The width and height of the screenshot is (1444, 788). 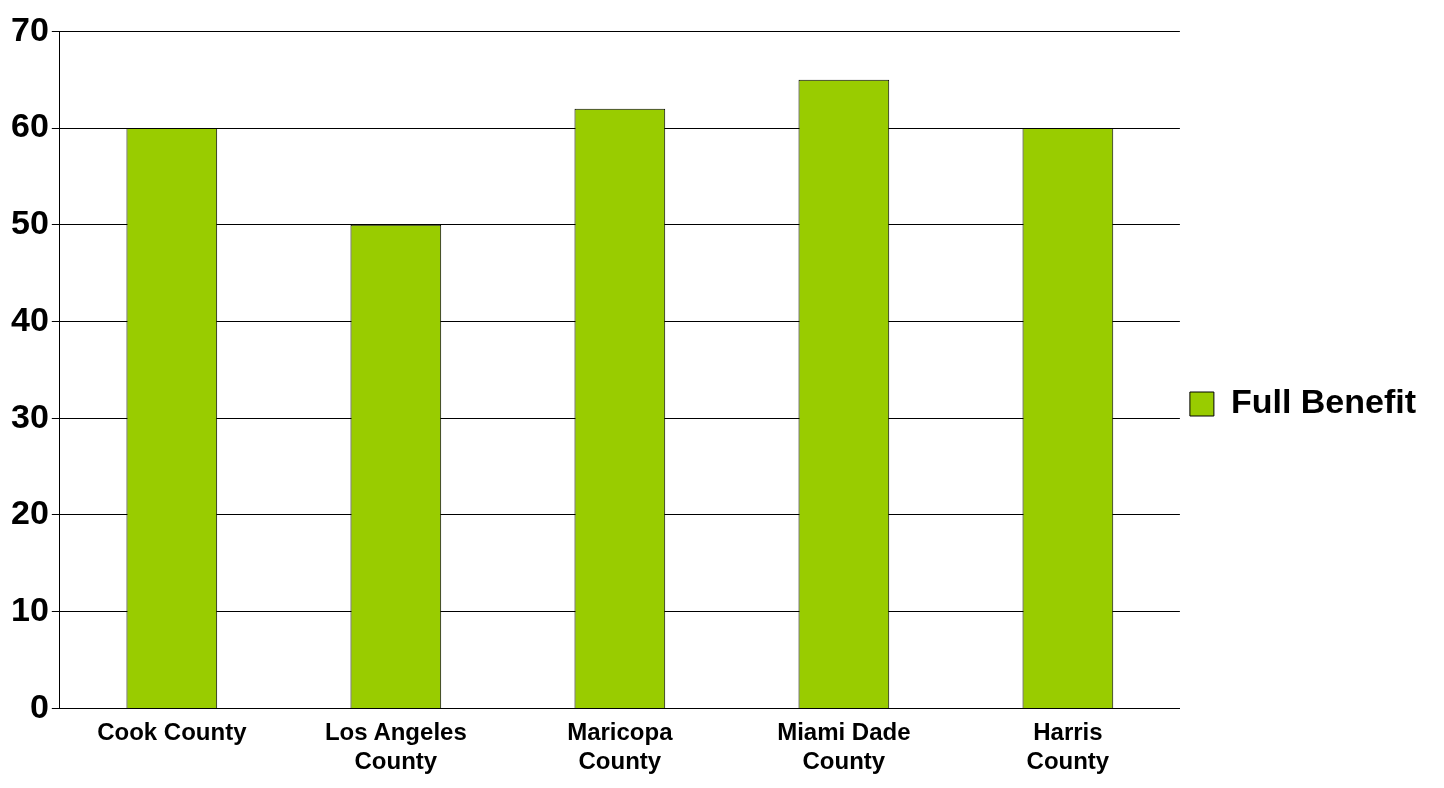 What do you see at coordinates (29, 318) in the screenshot?
I see `y-tick-label: 40` at bounding box center [29, 318].